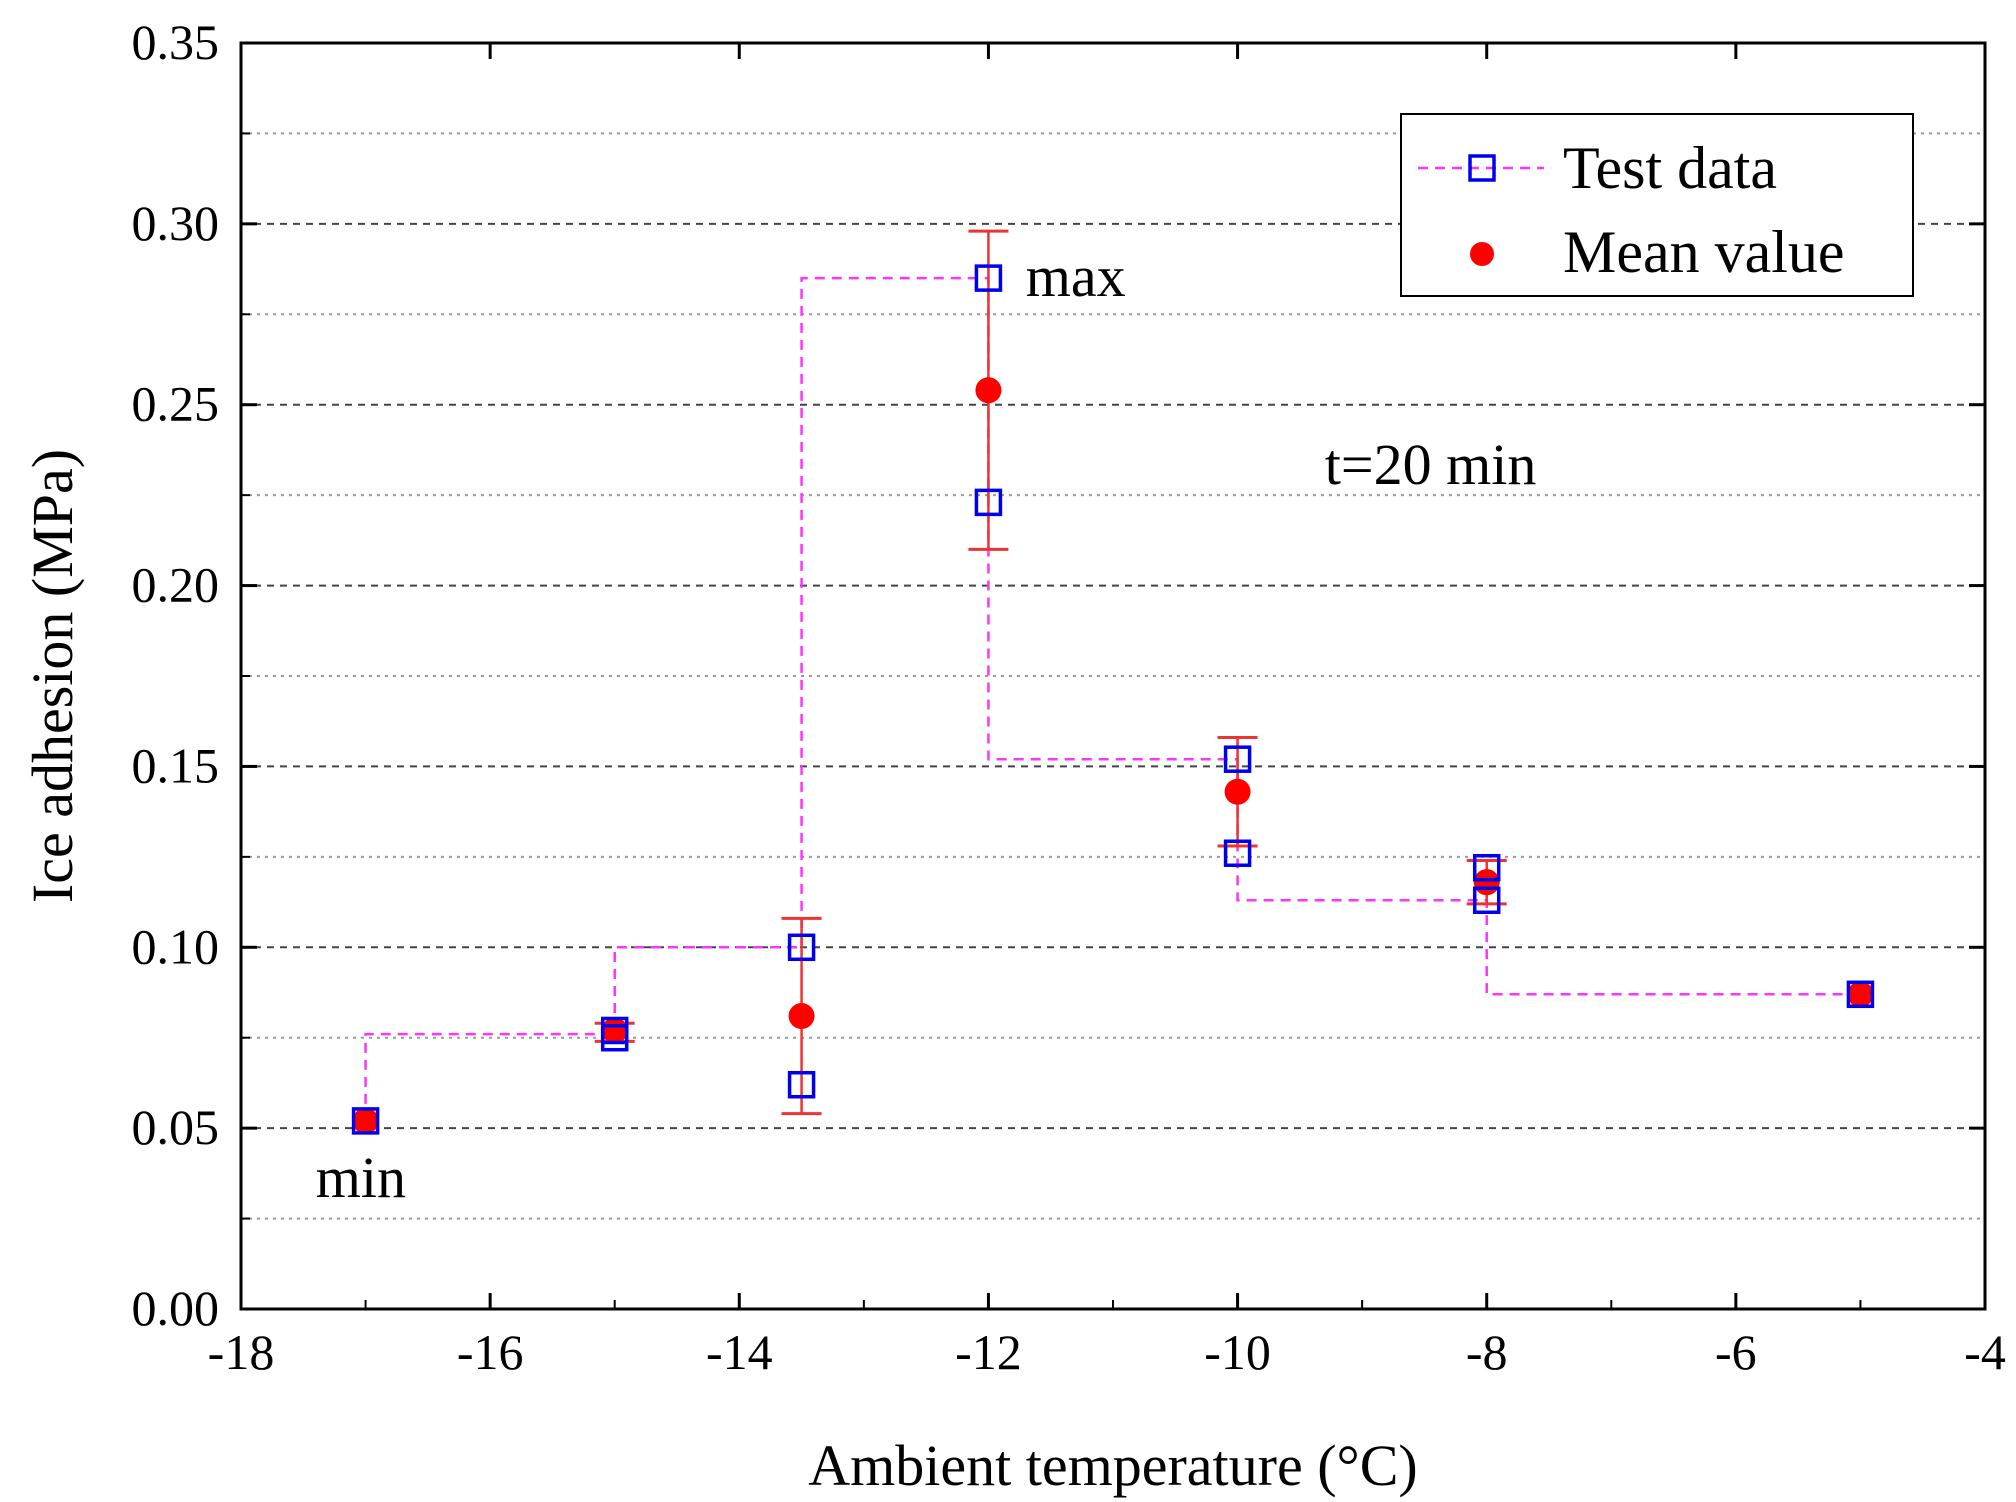  Describe the element at coordinates (1107, 1352) in the screenshot. I see `x-tick-labels: -18 -16 -14 -12 -10 -8 -6 -4` at that location.